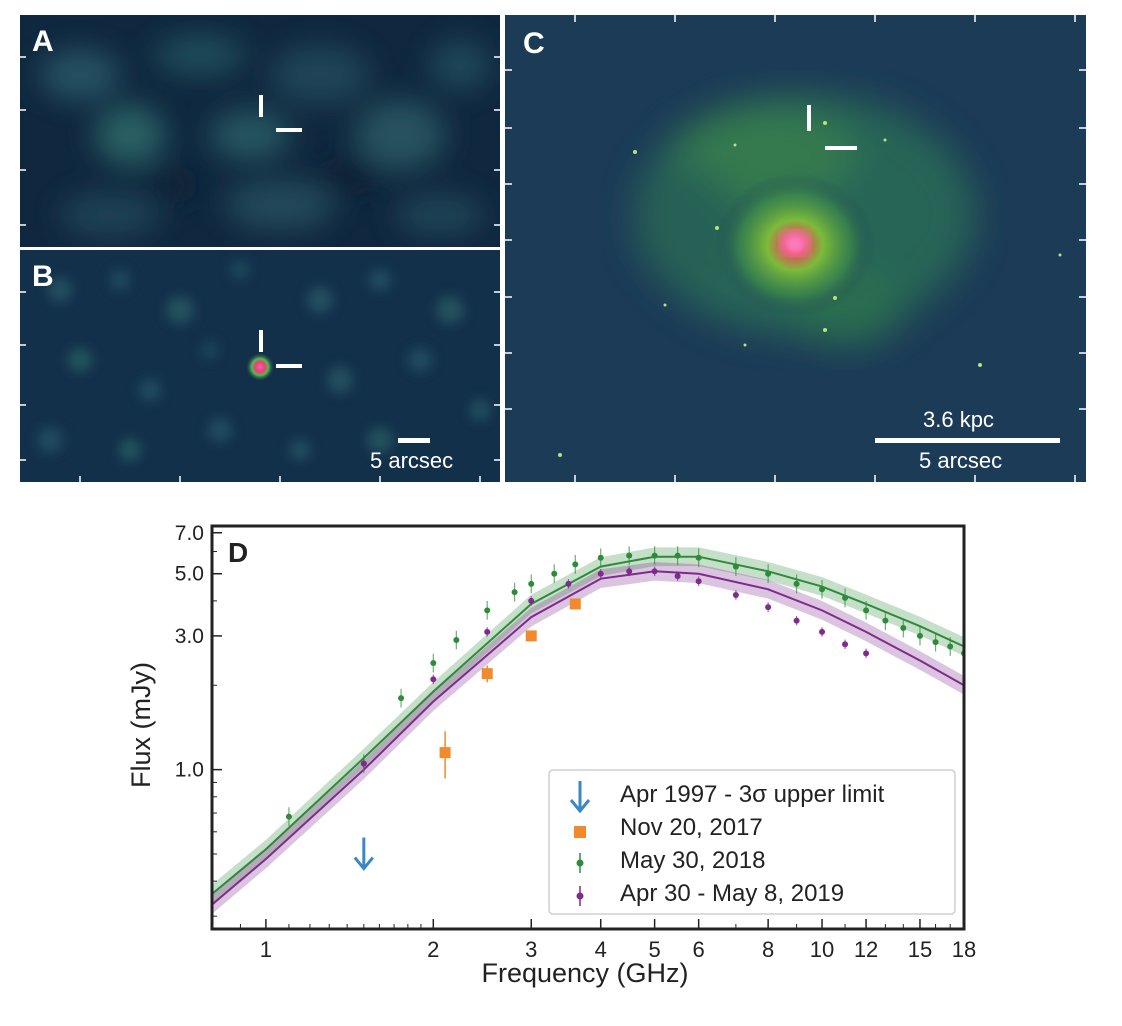 This screenshot has width=1122, height=1026. Describe the element at coordinates (189, 533) in the screenshot. I see `y-tick-label: 7.0` at that location.